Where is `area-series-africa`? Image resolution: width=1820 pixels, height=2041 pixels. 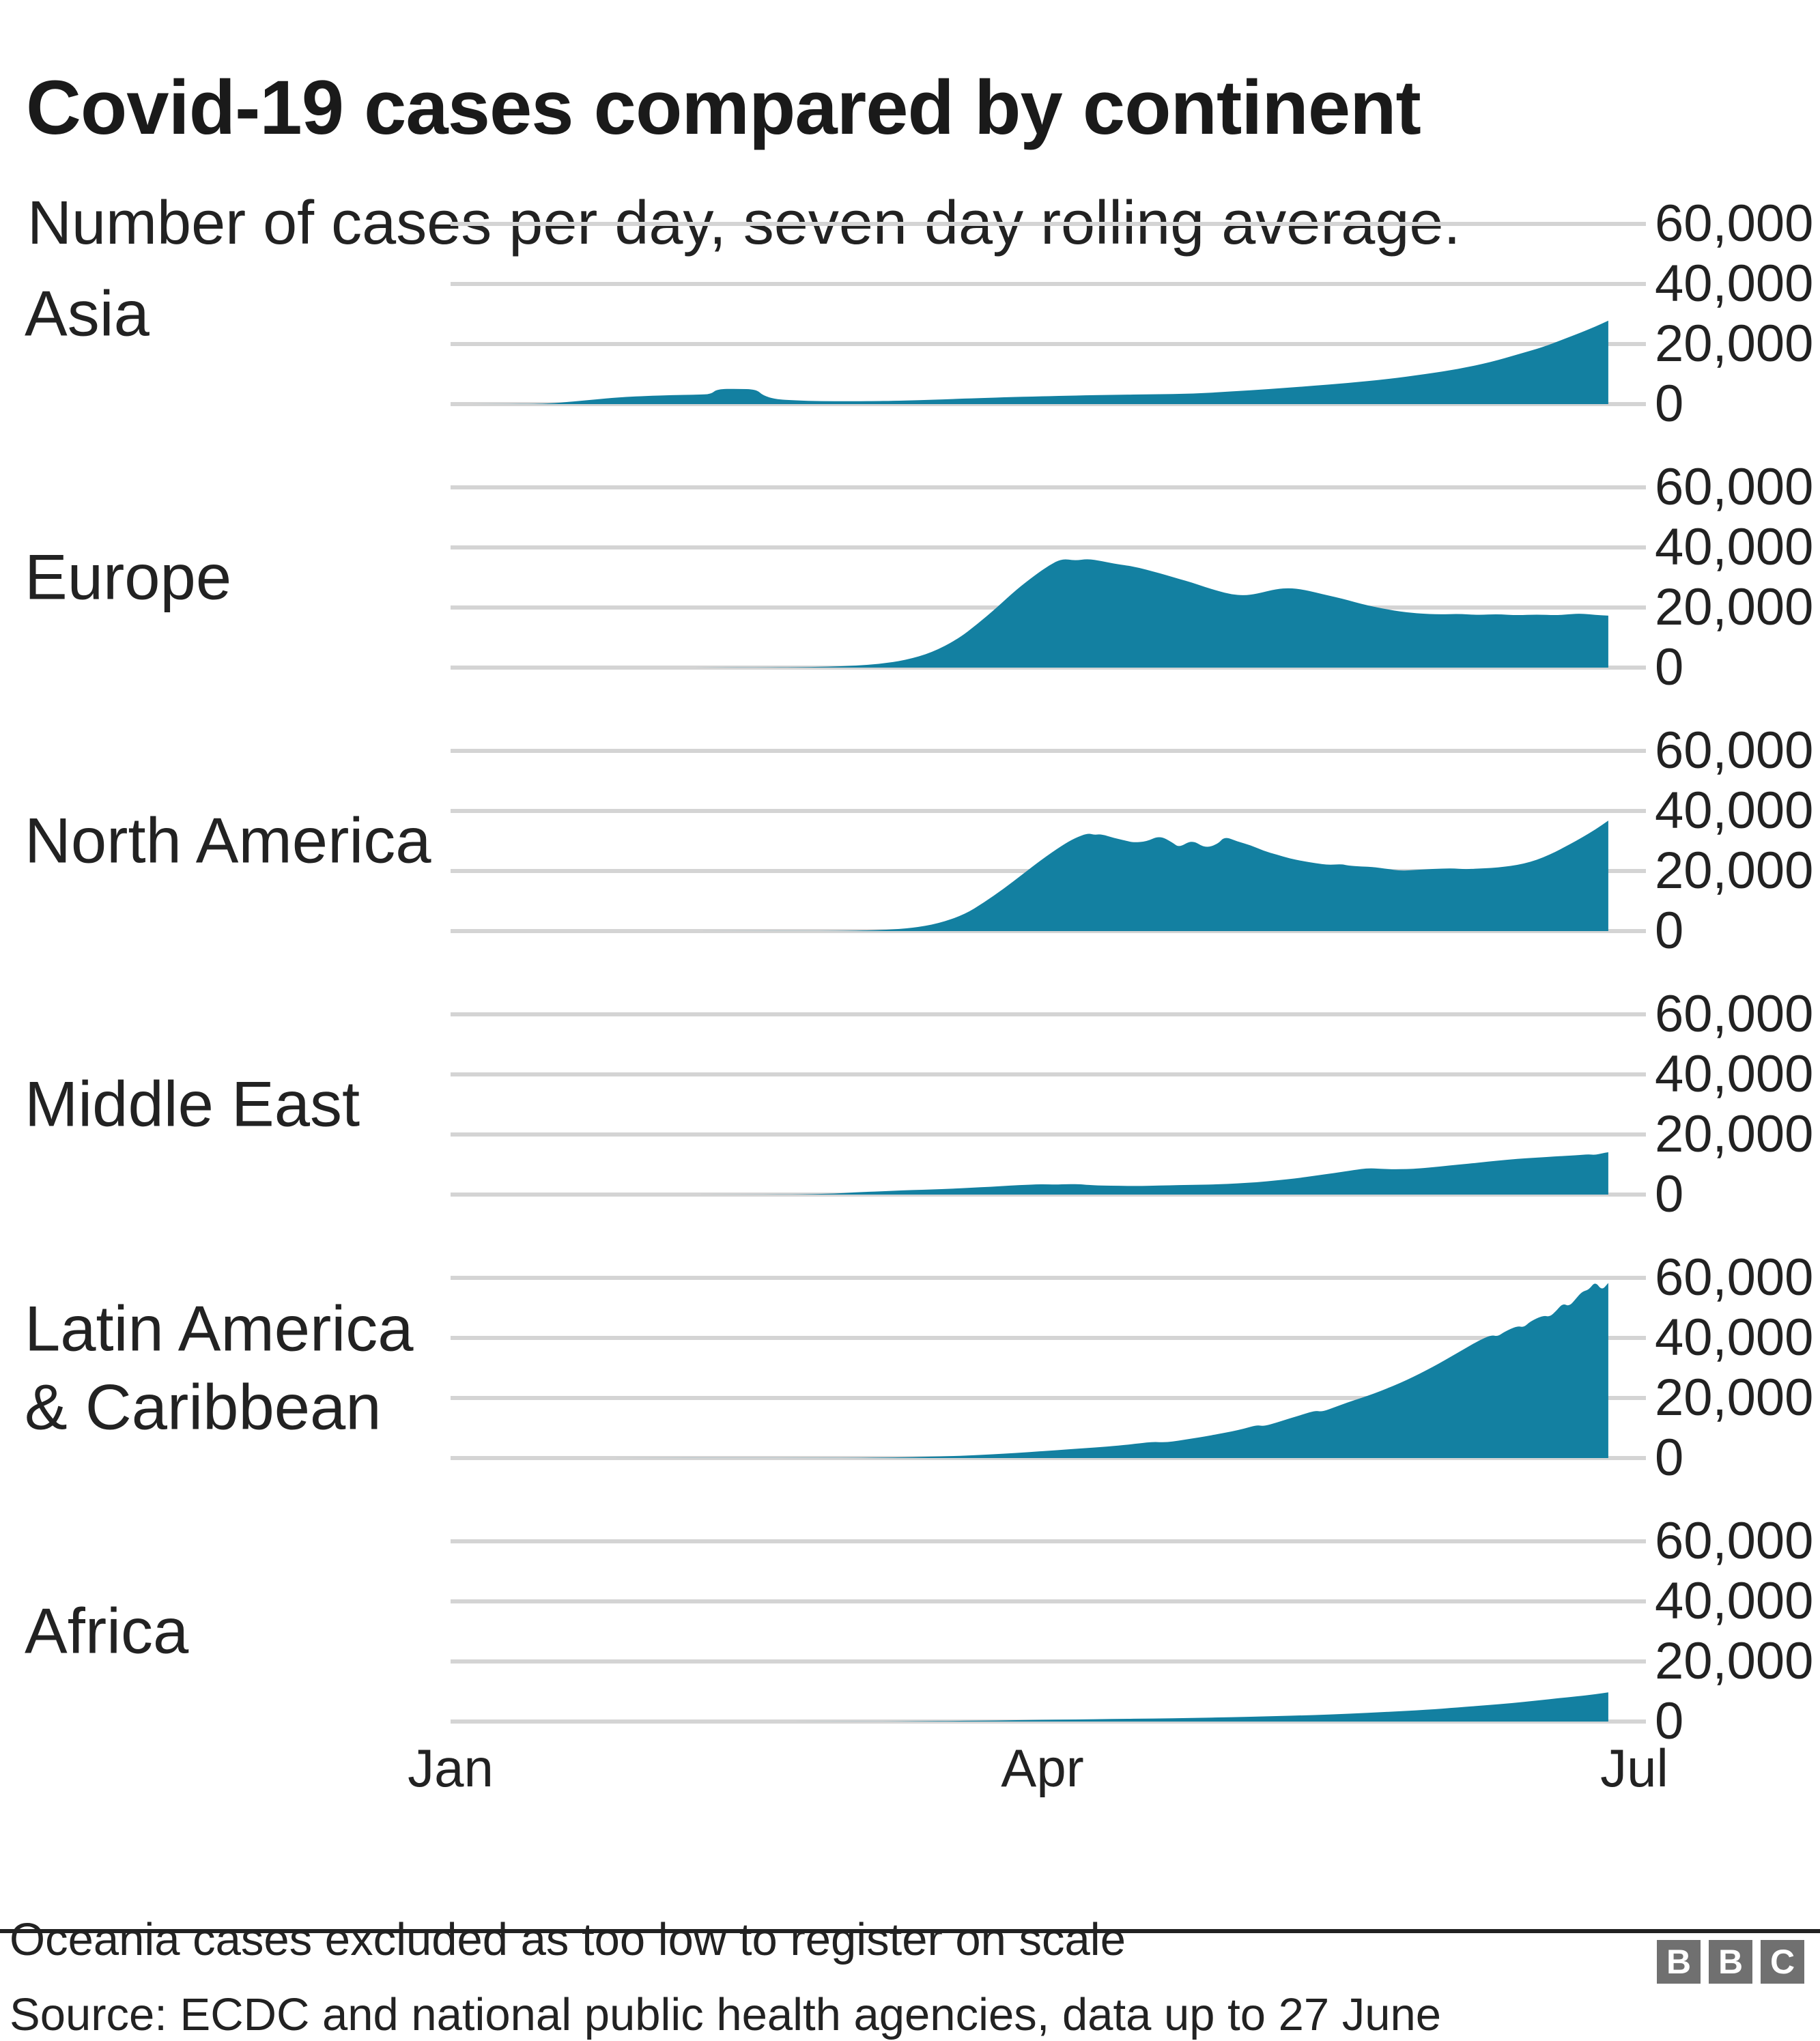 area-series-africa is located at coordinates (1029, 1707).